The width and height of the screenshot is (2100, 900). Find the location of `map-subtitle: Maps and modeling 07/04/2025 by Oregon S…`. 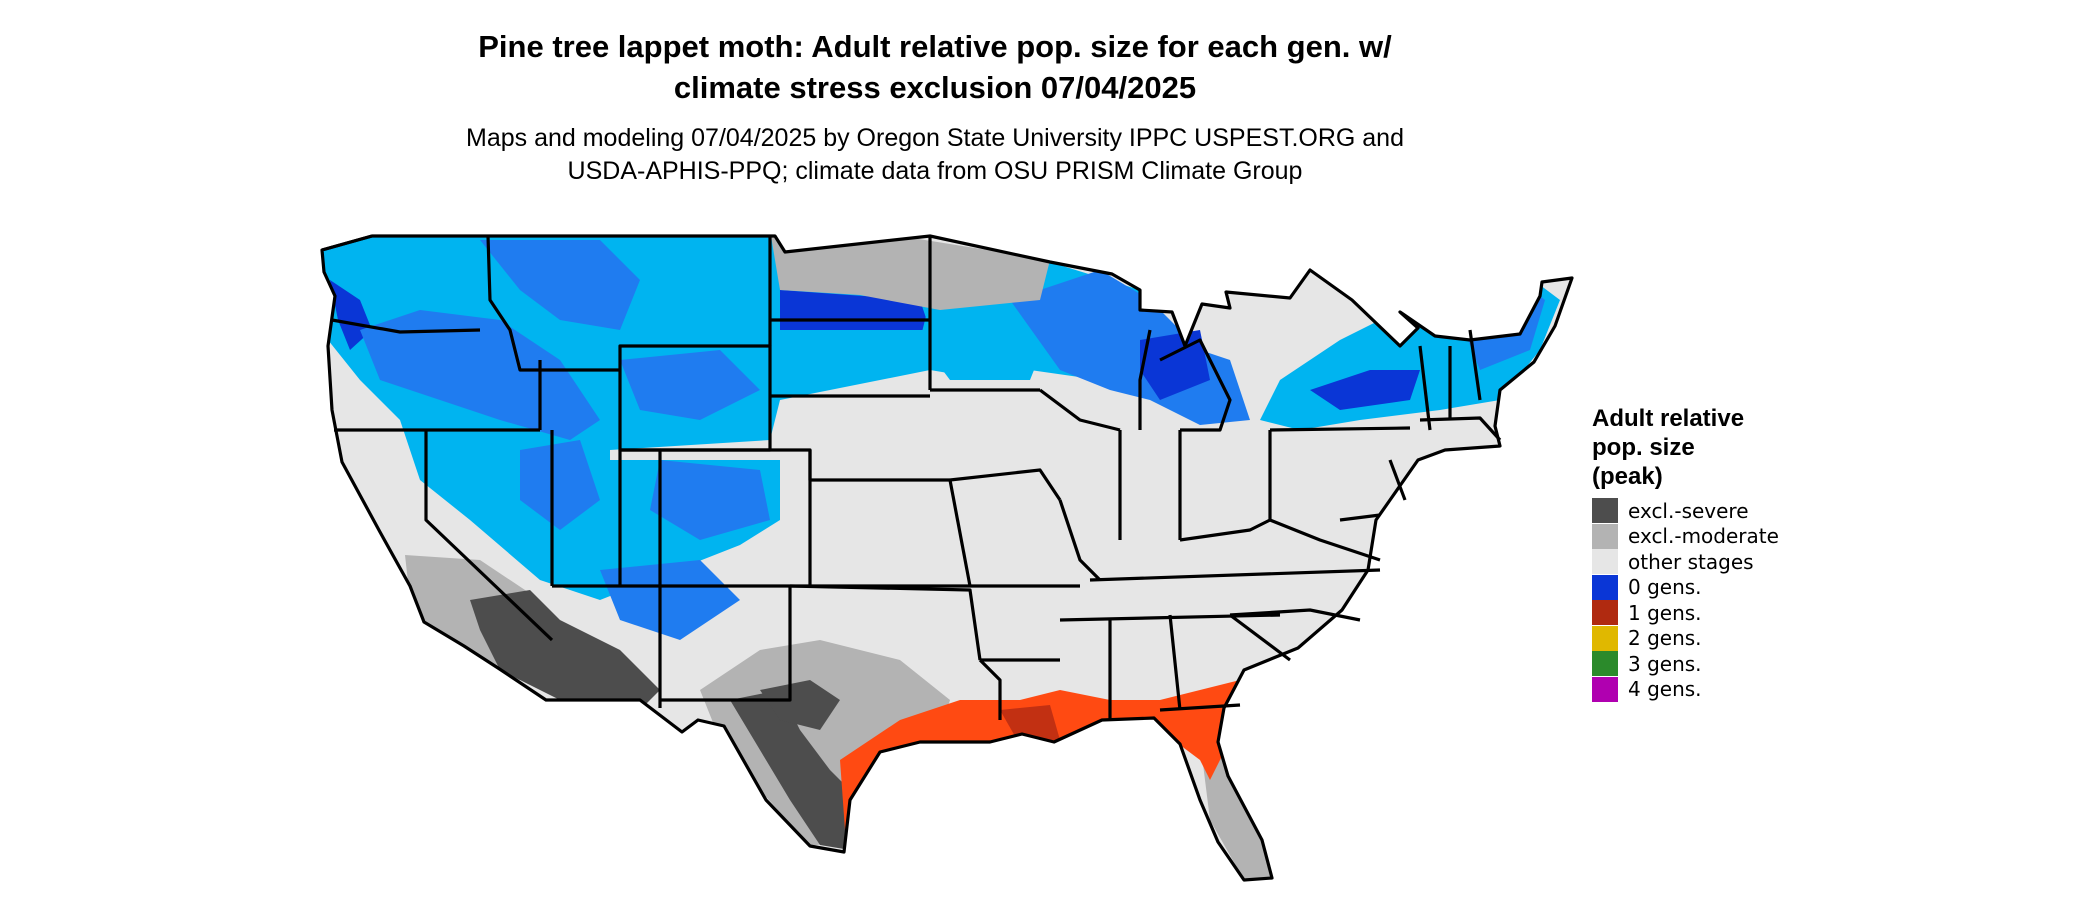

map-subtitle: Maps and modeling 07/04/2025 by Oregon S… is located at coordinates (935, 155).